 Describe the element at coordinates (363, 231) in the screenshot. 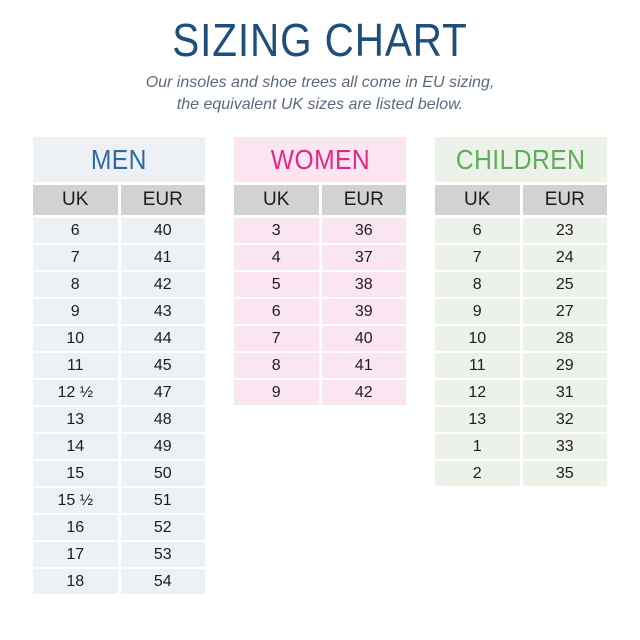

I see `eur-size-cell: 36` at that location.